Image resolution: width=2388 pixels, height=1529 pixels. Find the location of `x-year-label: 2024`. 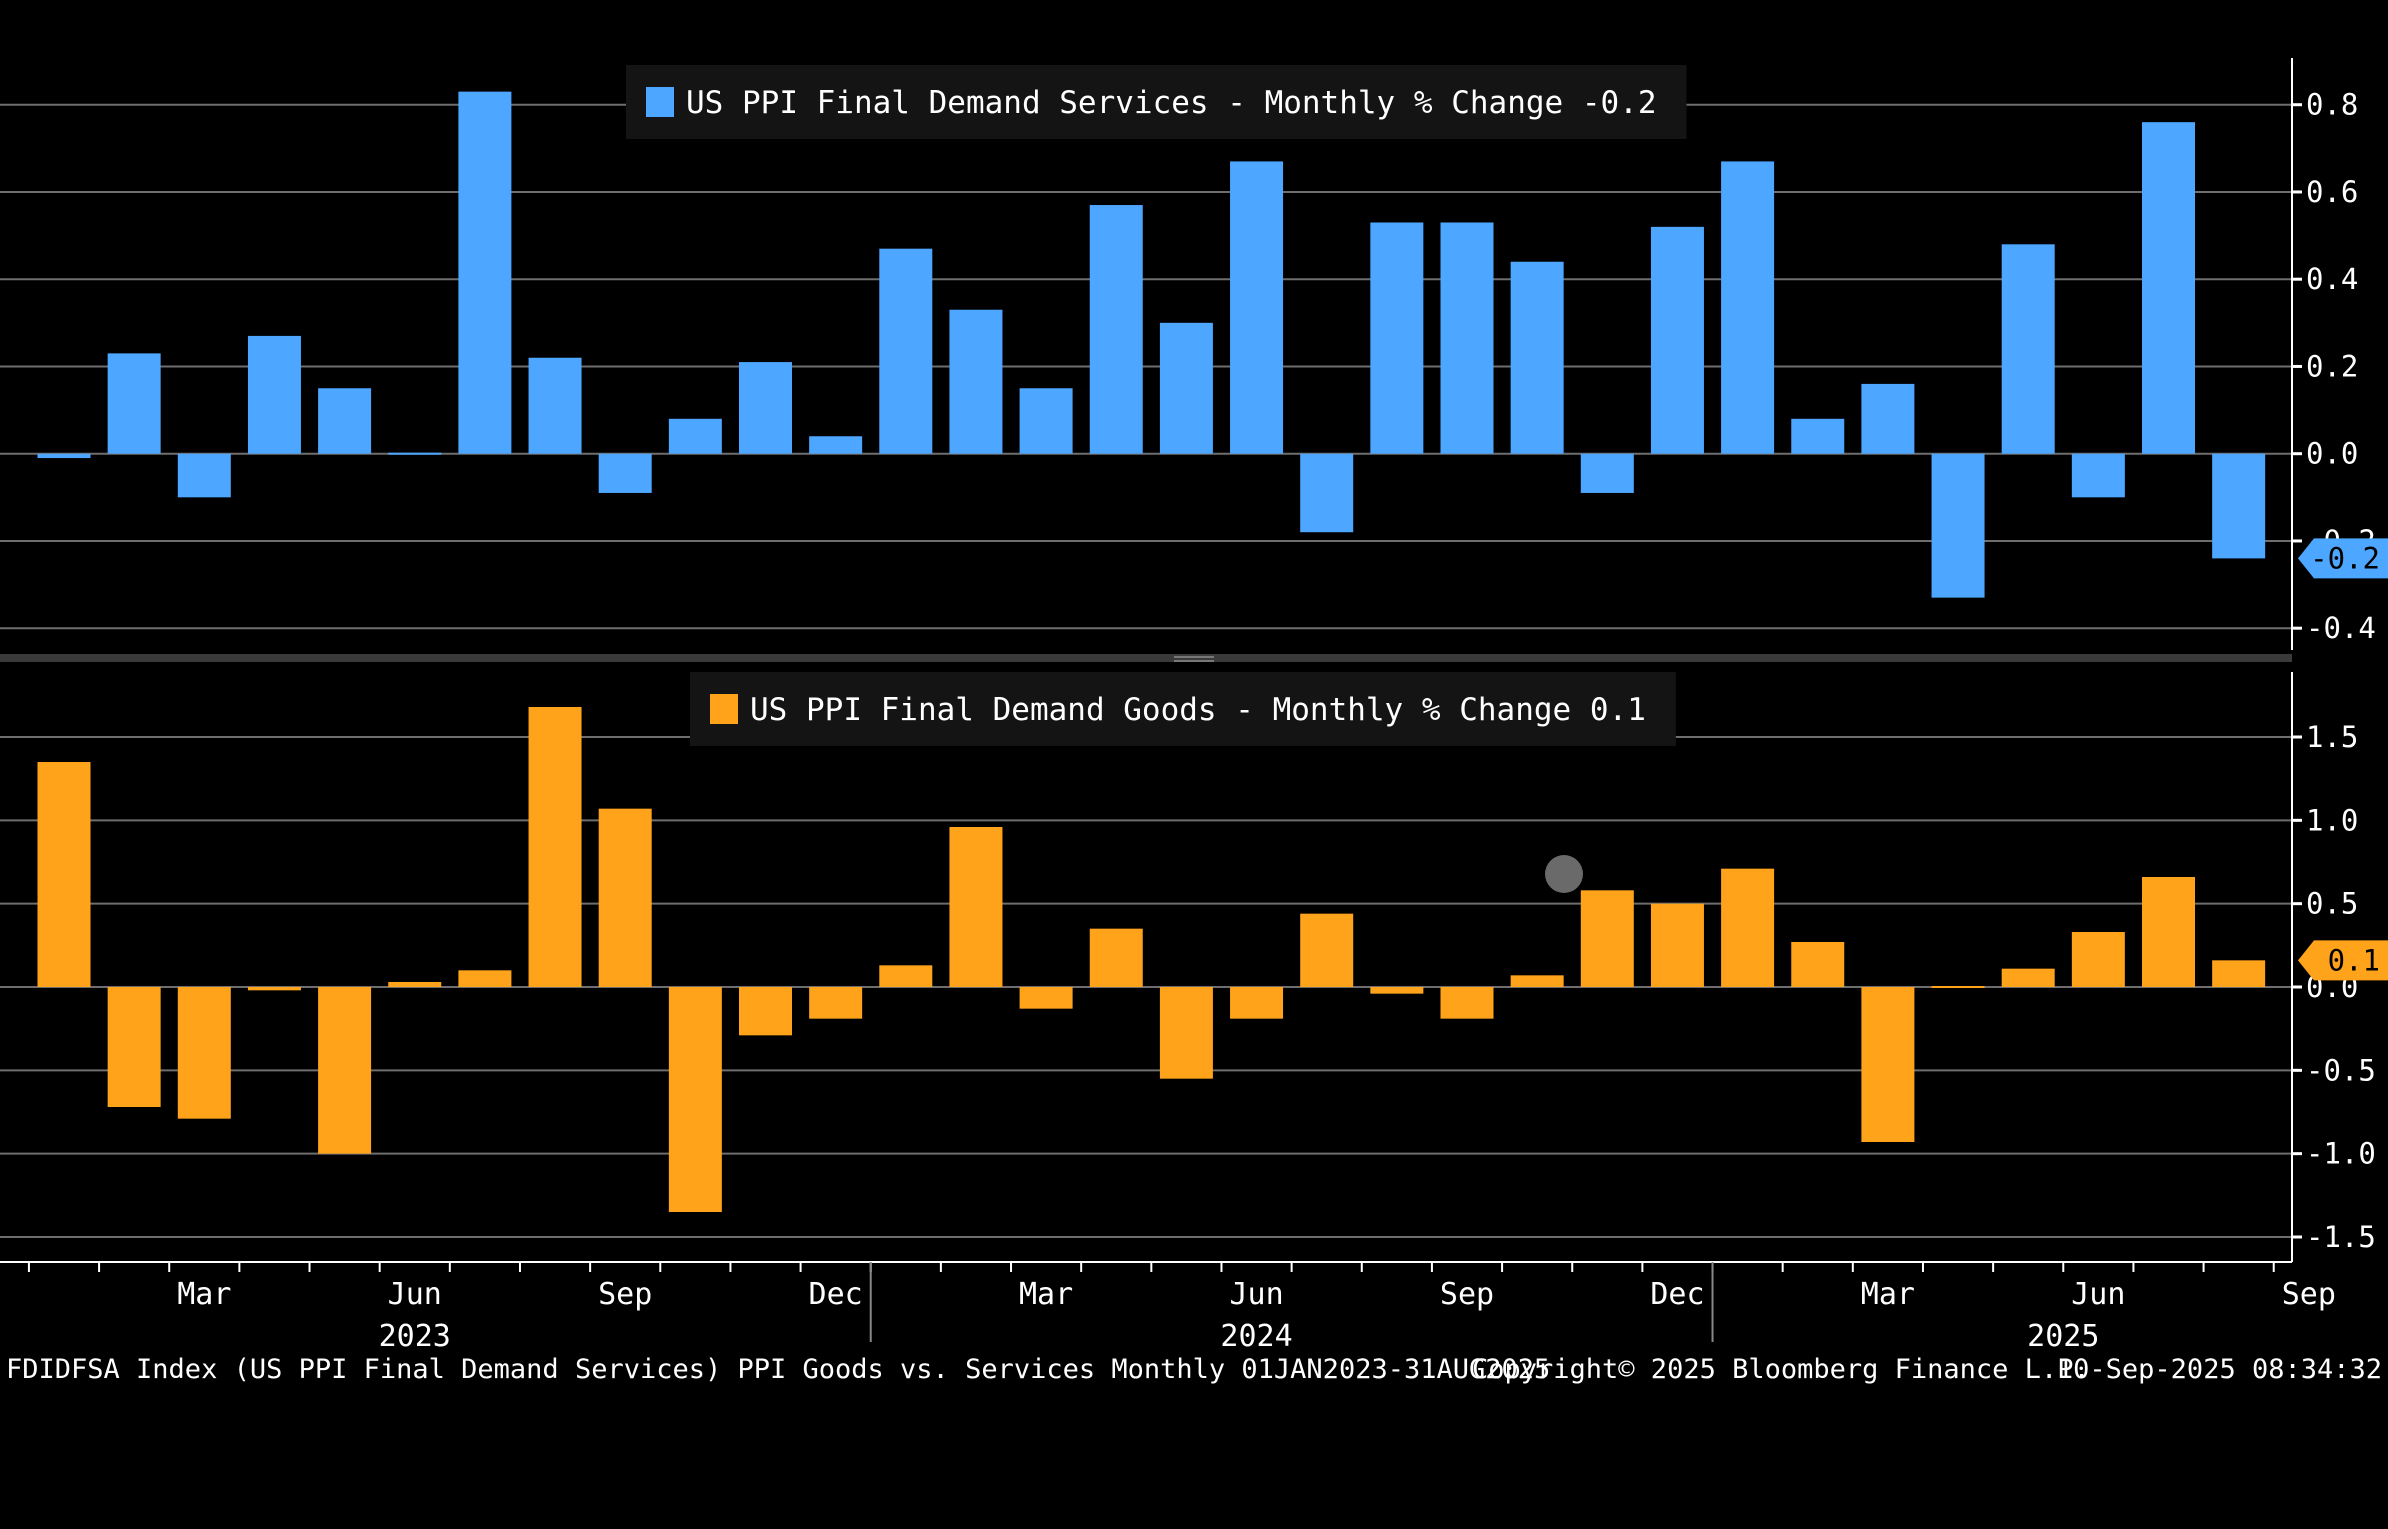

x-year-label: 2024 is located at coordinates (1256, 1336).